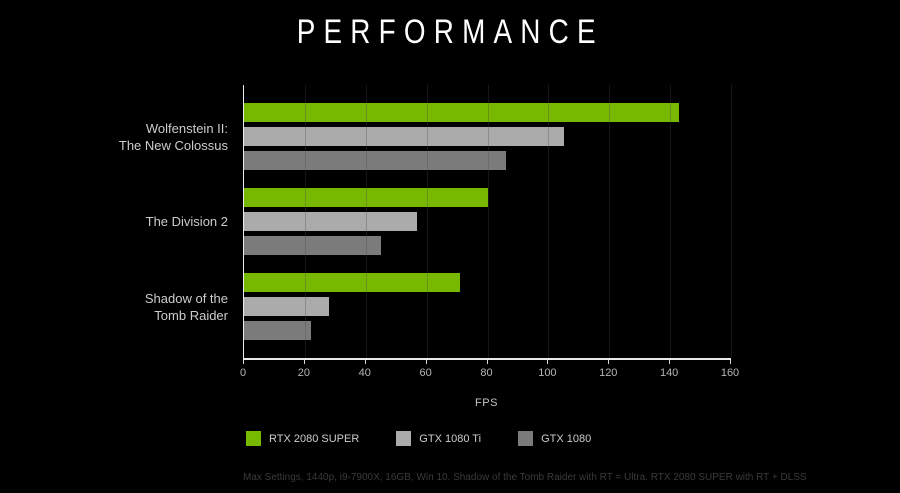 This screenshot has width=900, height=493. I want to click on legend-swatch-rtx-2080-super, so click(253, 438).